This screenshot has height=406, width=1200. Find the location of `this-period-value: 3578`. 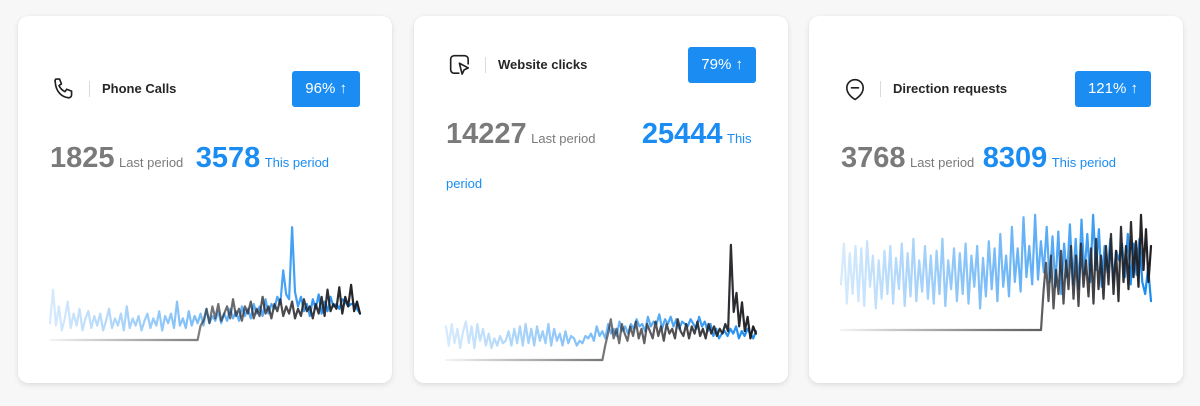

this-period-value: 3578 is located at coordinates (228, 158).